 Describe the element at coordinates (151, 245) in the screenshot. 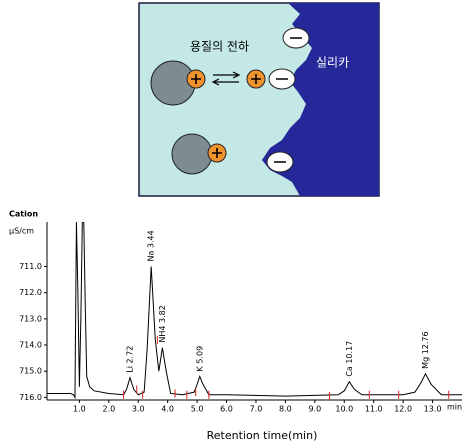

I see `peak-label: Na 3.44` at that location.